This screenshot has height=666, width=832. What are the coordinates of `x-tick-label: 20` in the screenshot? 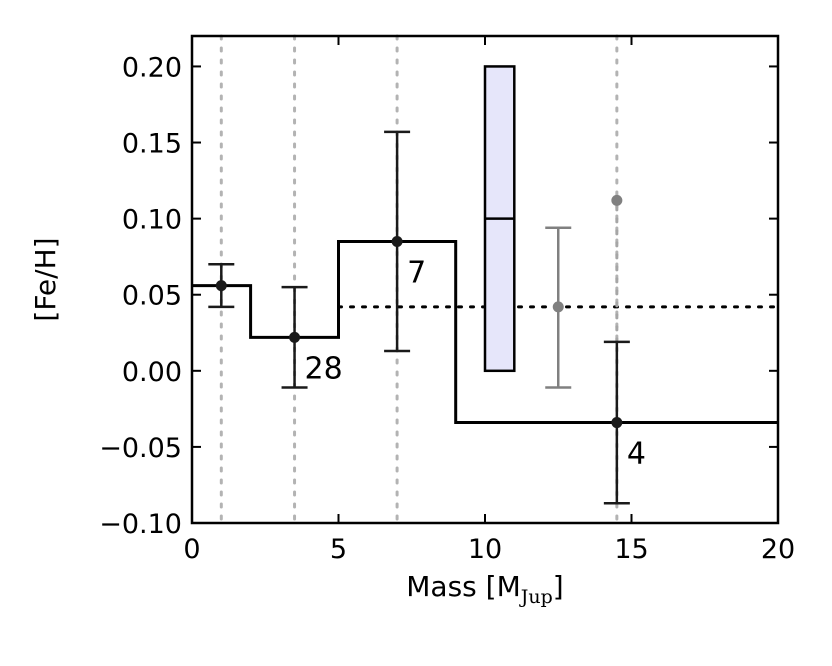 It's located at (778, 549).